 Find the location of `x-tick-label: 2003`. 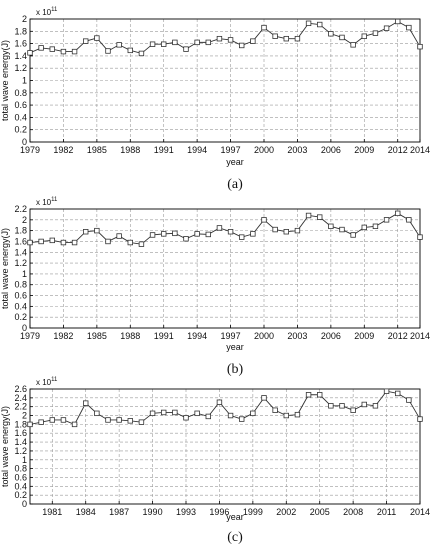

x-tick-label: 2003 is located at coordinates (297, 150).